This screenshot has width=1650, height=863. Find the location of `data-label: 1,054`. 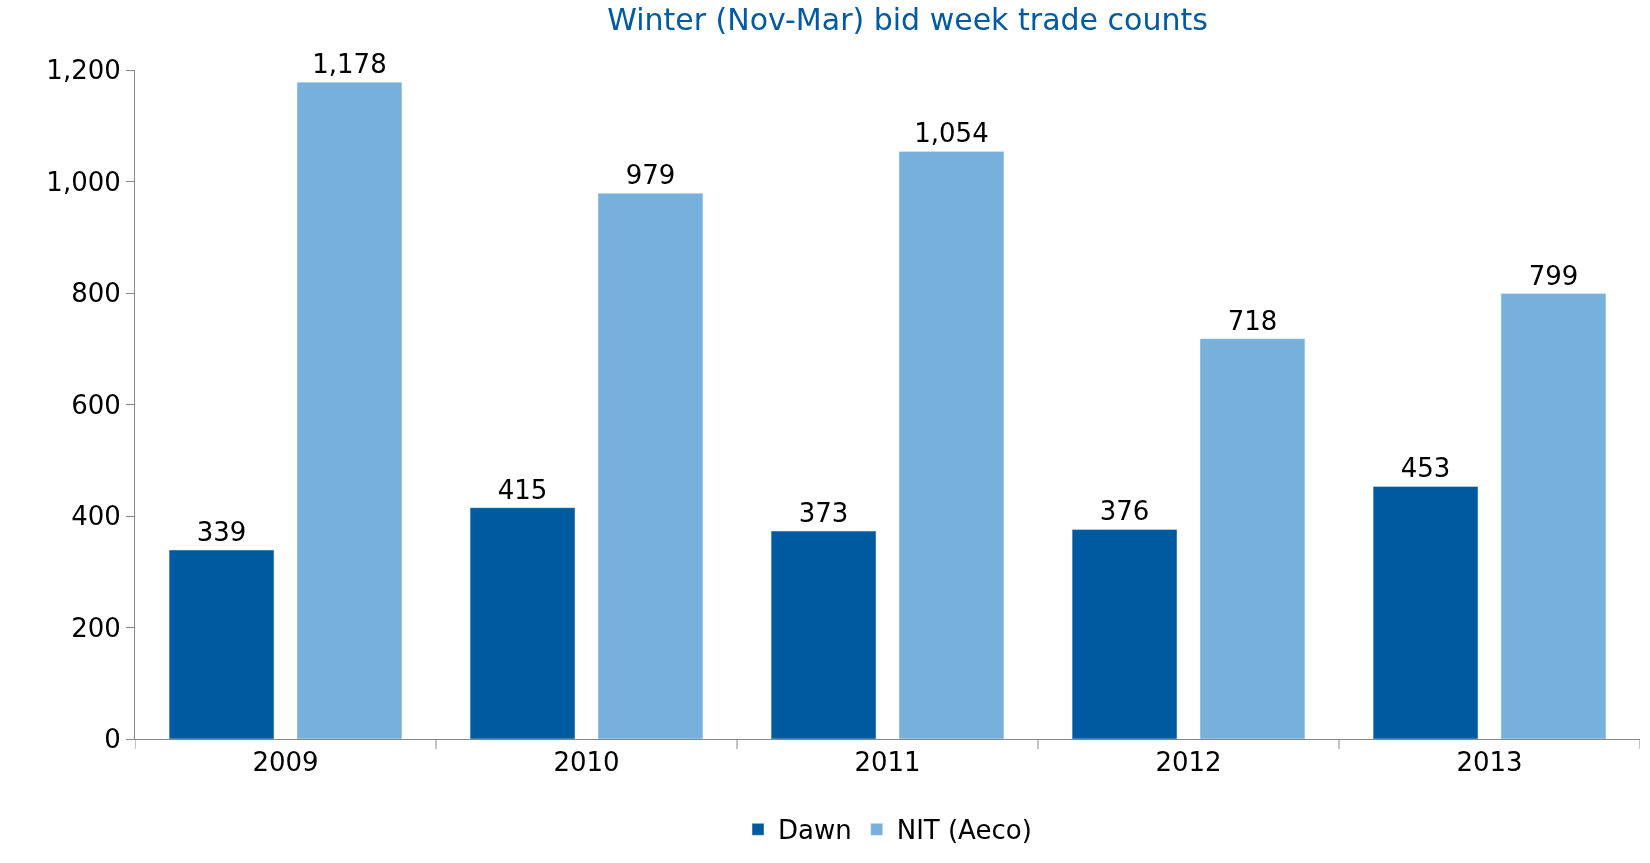

data-label: 1,054 is located at coordinates (951, 133).